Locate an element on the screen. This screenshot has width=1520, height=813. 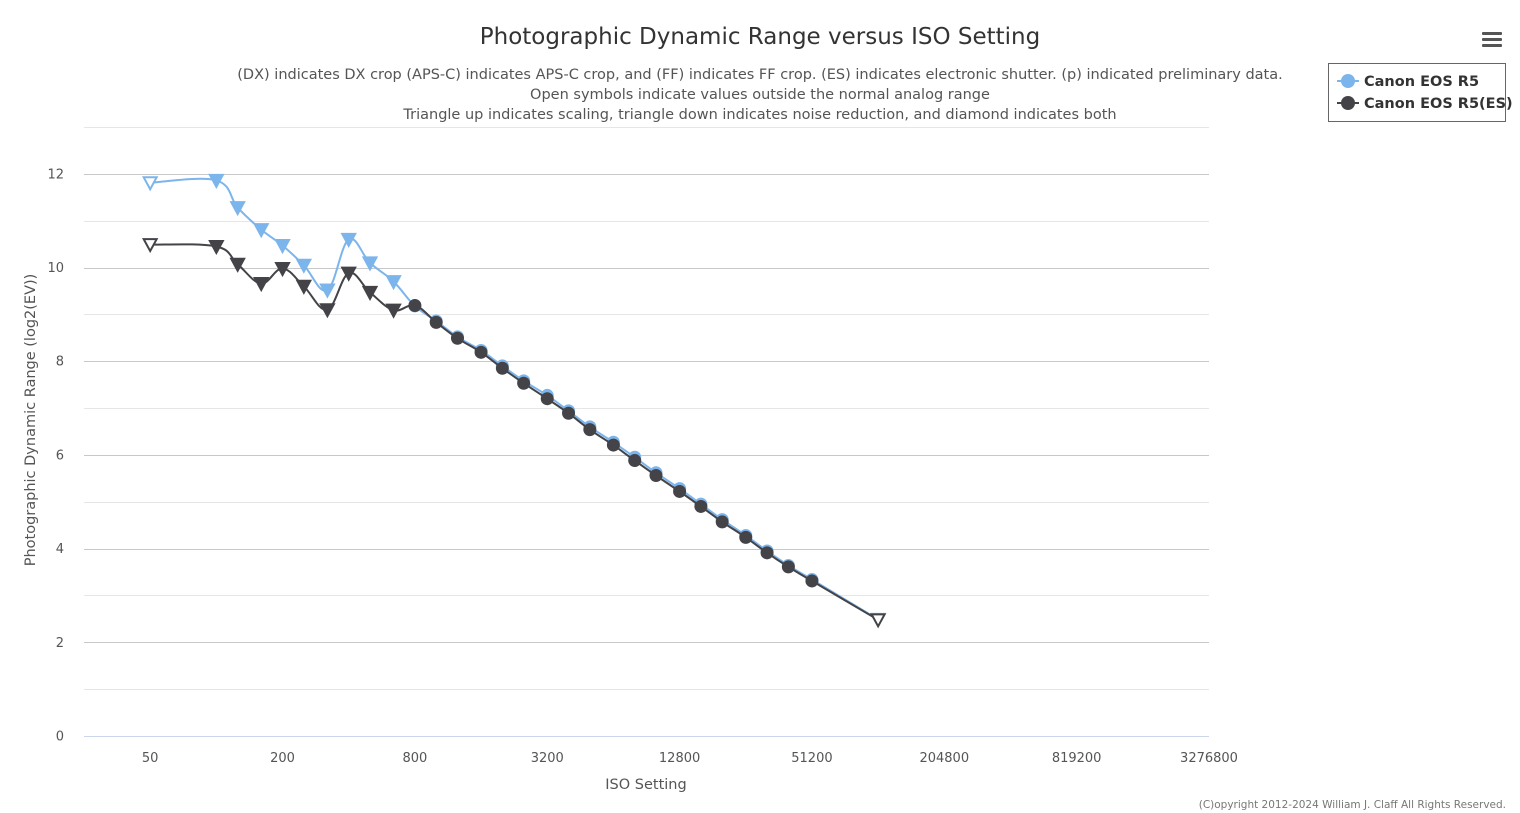
legend-box is located at coordinates (1417, 92).